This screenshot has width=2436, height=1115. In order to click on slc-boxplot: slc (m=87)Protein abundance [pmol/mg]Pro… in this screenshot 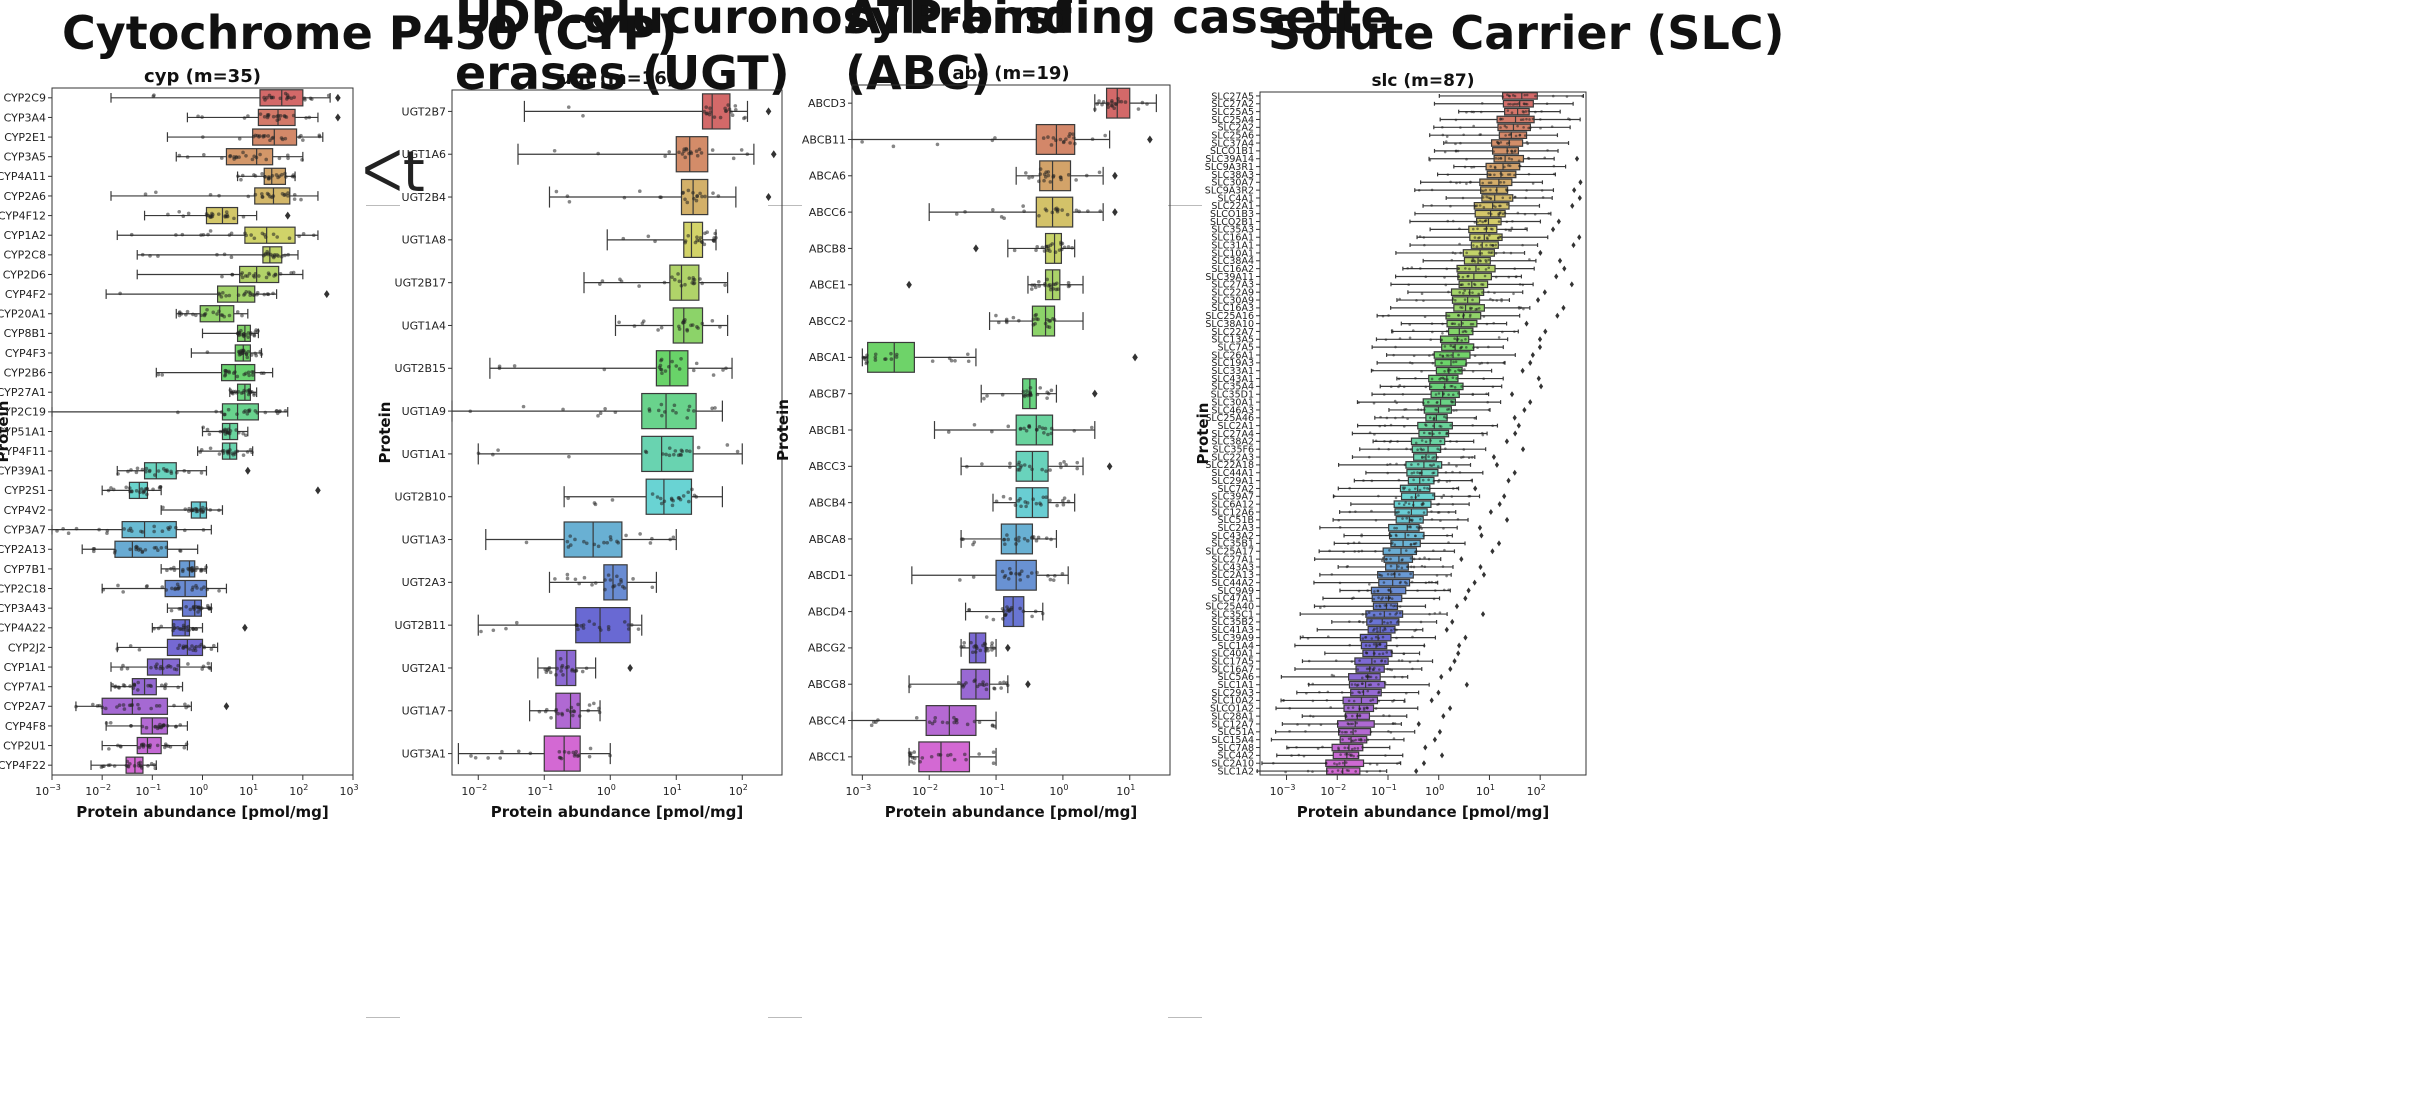, I will do `click(1390, 446)`.